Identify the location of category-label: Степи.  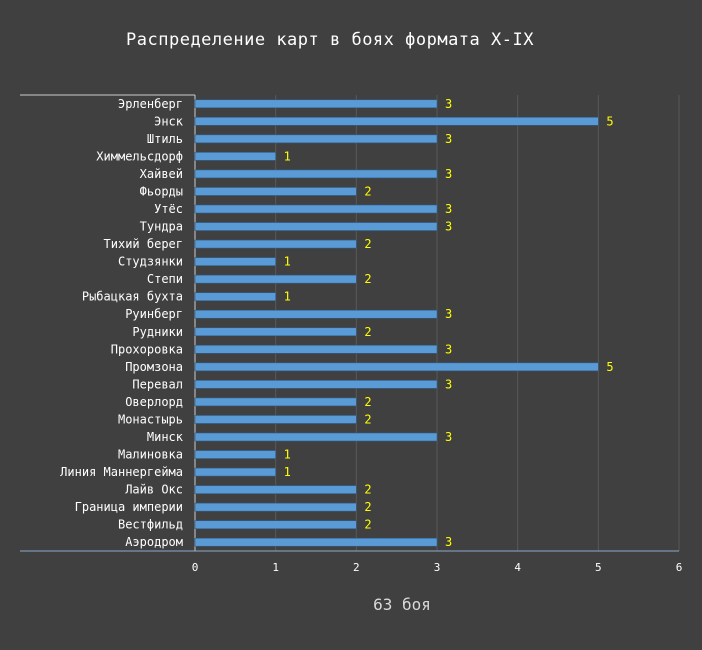
(165, 279).